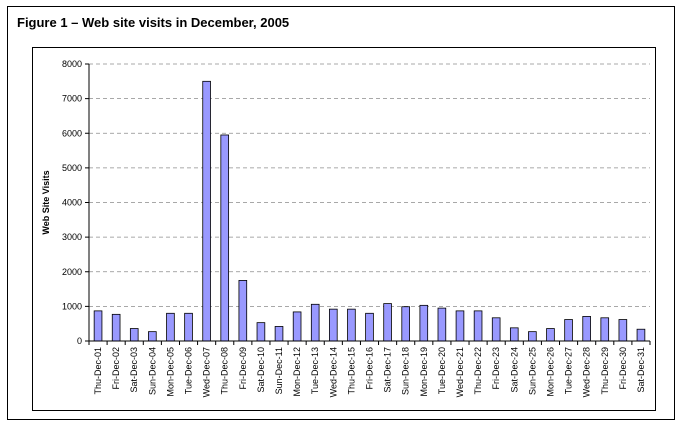 This screenshot has width=683, height=427. What do you see at coordinates (170, 372) in the screenshot?
I see `x-tick-label: Mon-Dec-05` at bounding box center [170, 372].